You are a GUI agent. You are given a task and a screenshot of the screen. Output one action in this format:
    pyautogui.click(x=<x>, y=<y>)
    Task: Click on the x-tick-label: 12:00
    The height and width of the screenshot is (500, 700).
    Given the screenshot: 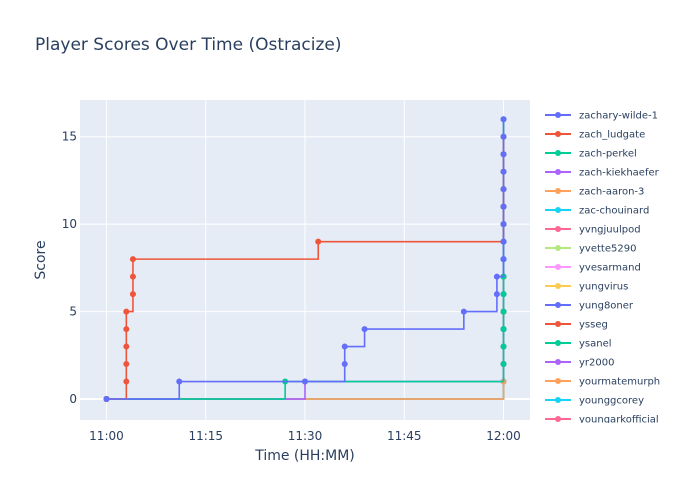 What is the action you would take?
    pyautogui.click(x=503, y=436)
    